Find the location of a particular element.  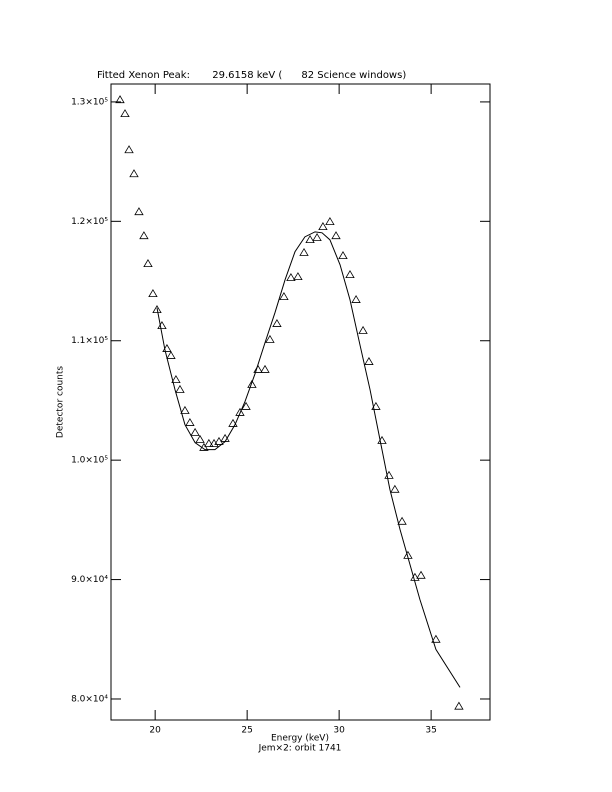

y-tick-label: 9.0×10⁴ is located at coordinates (89, 580).